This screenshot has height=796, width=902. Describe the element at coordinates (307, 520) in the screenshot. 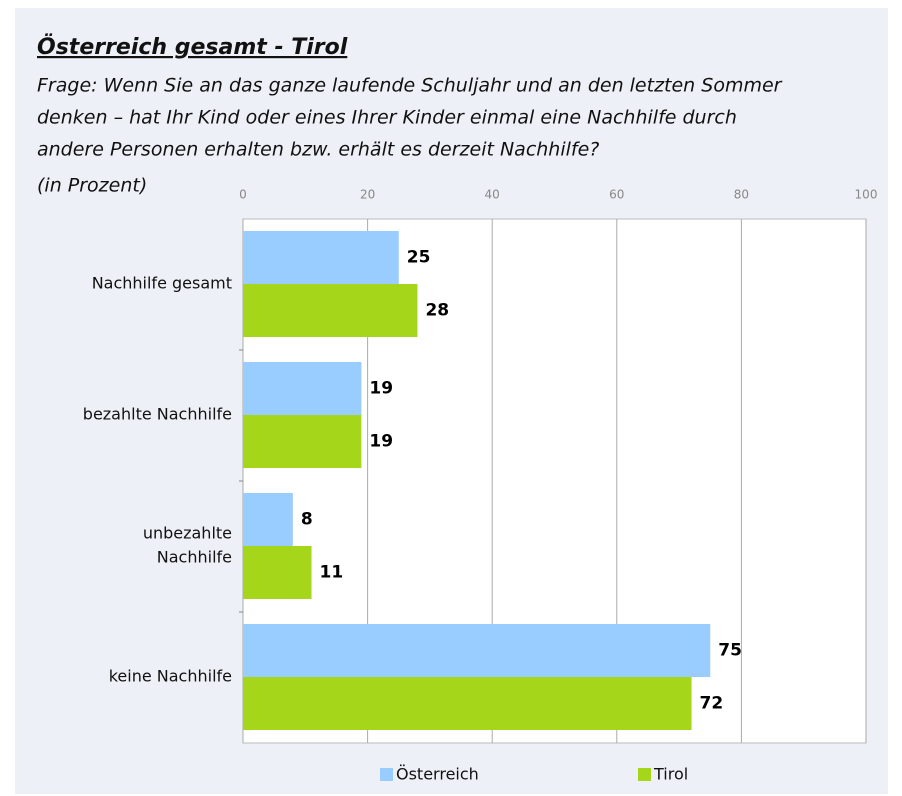

I see `value-label: 8` at that location.